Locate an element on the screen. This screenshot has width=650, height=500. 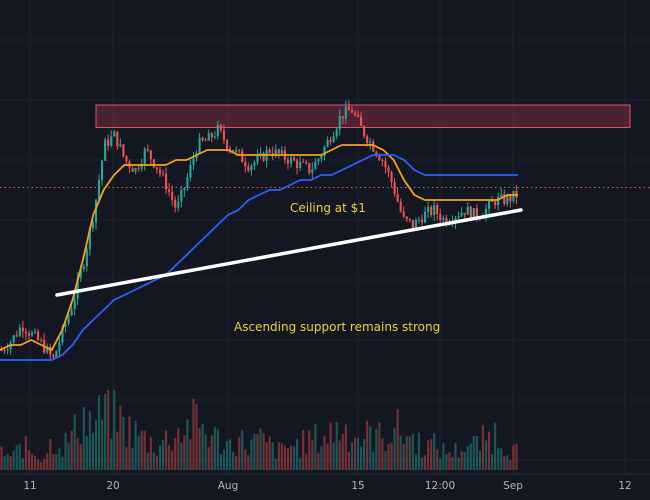
x-tick-label: Aug is located at coordinates (228, 486).